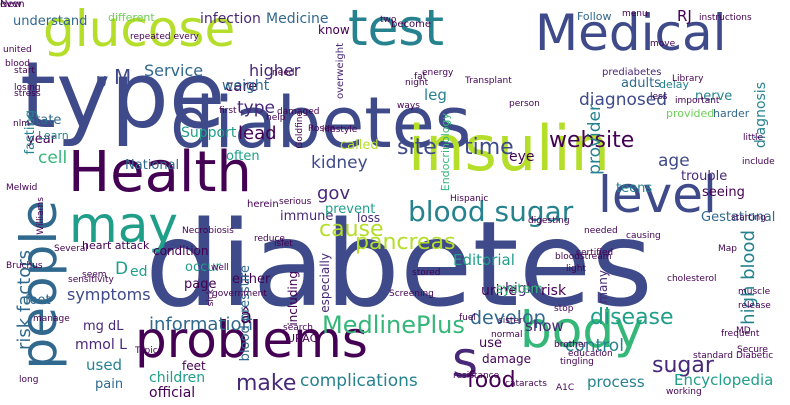 This screenshot has width=790, height=405. What do you see at coordinates (241, 86) in the screenshot?
I see `cloud-word: care` at bounding box center [241, 86].